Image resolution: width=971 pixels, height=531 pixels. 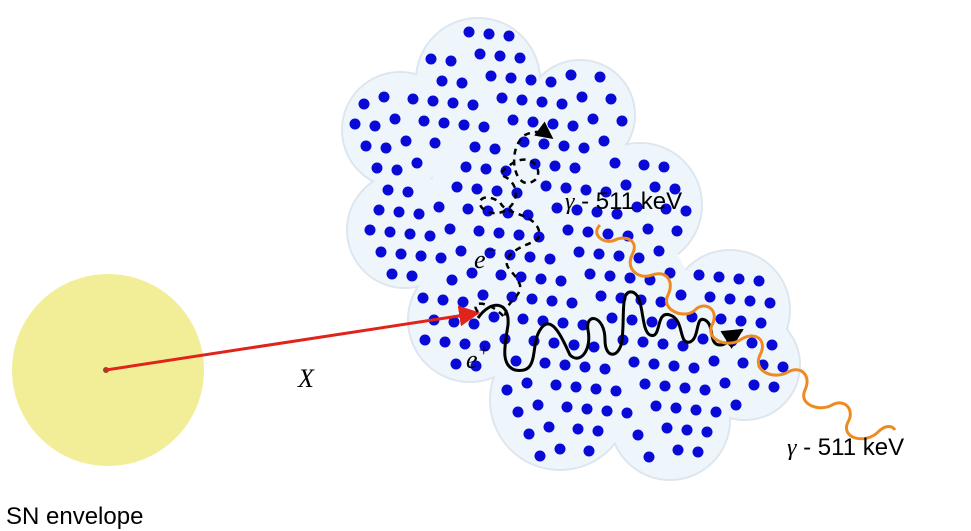 I want to click on positron-track, so click(x=610, y=331).